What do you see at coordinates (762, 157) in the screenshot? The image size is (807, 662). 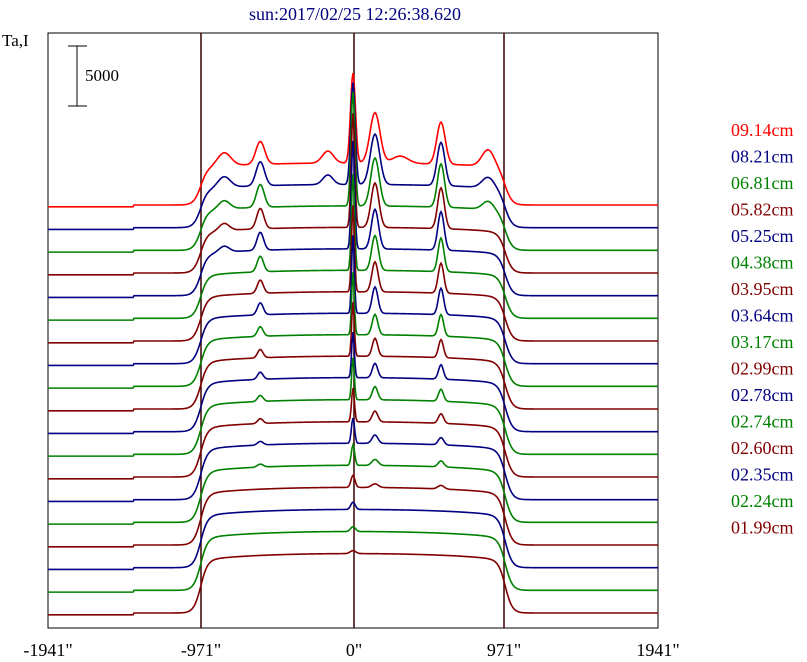 I see `legend-entry: 08.21cm` at bounding box center [762, 157].